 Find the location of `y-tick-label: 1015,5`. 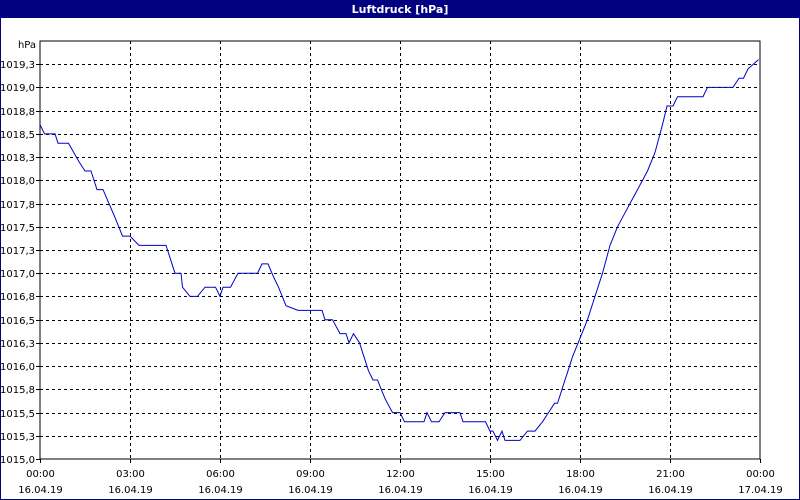

y-tick-label: 1015,5 is located at coordinates (17, 414).